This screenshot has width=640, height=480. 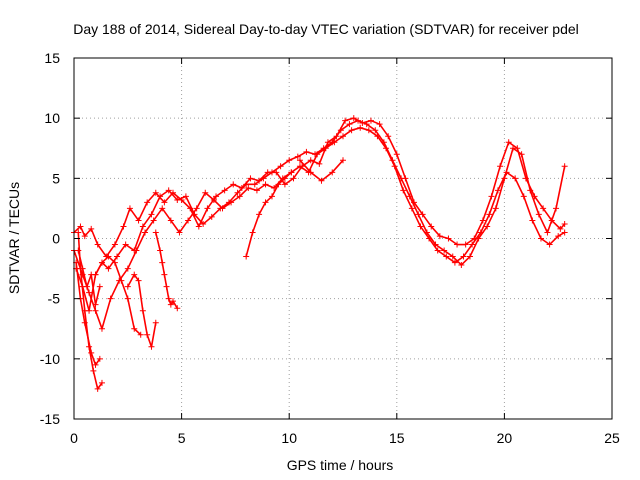 What do you see at coordinates (14, 238) in the screenshot?
I see `y-axis-label: SDTVAR / TECUs` at bounding box center [14, 238].